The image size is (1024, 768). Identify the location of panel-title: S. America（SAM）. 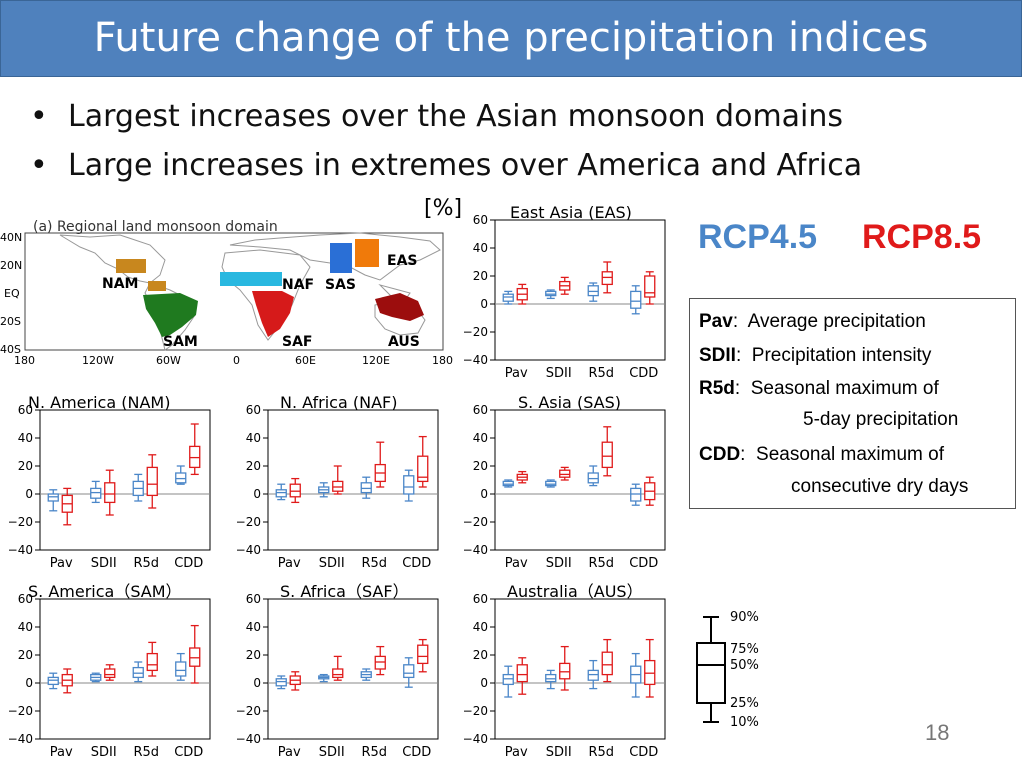
(105, 591).